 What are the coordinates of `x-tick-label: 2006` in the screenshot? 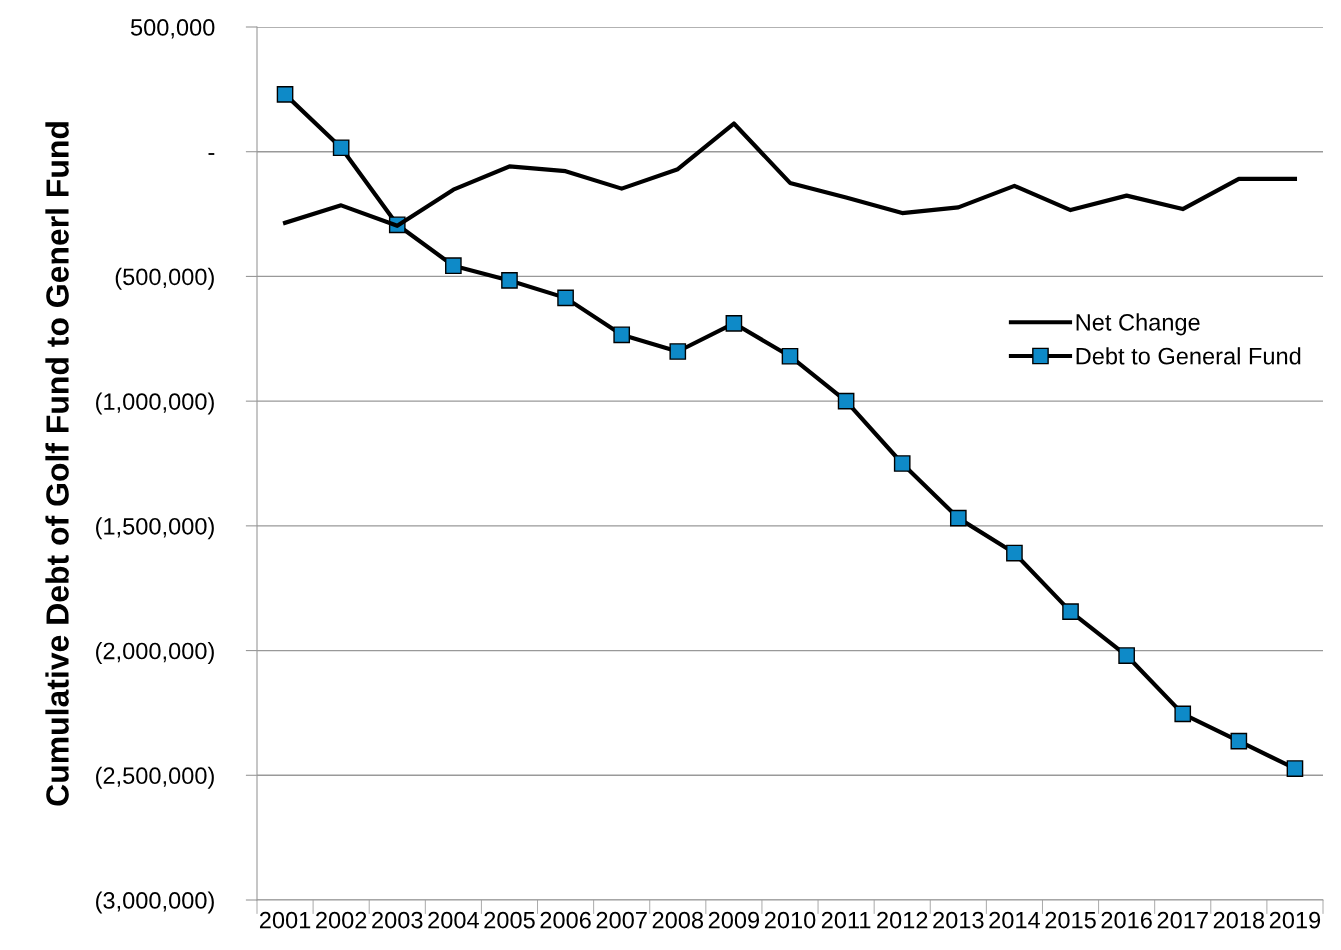 It's located at (565, 920).